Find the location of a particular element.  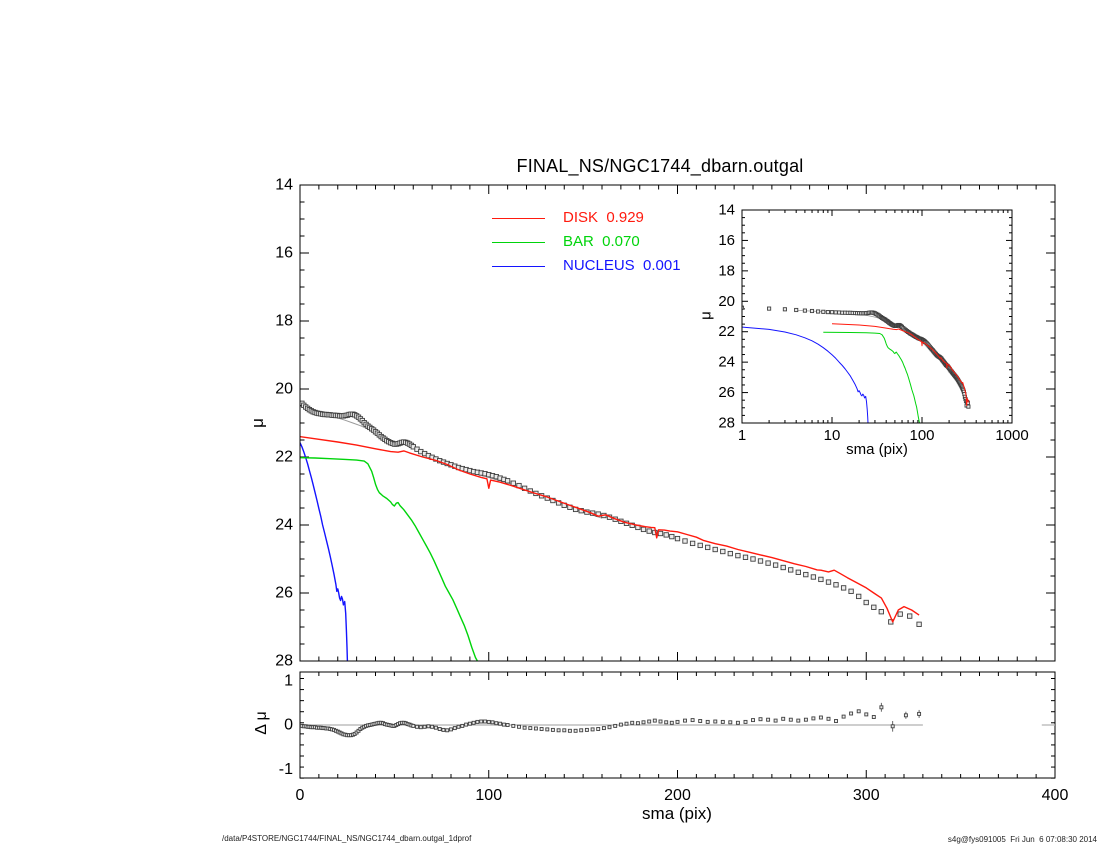

residual-x-axis-title: sma (pix) is located at coordinates (677, 813).